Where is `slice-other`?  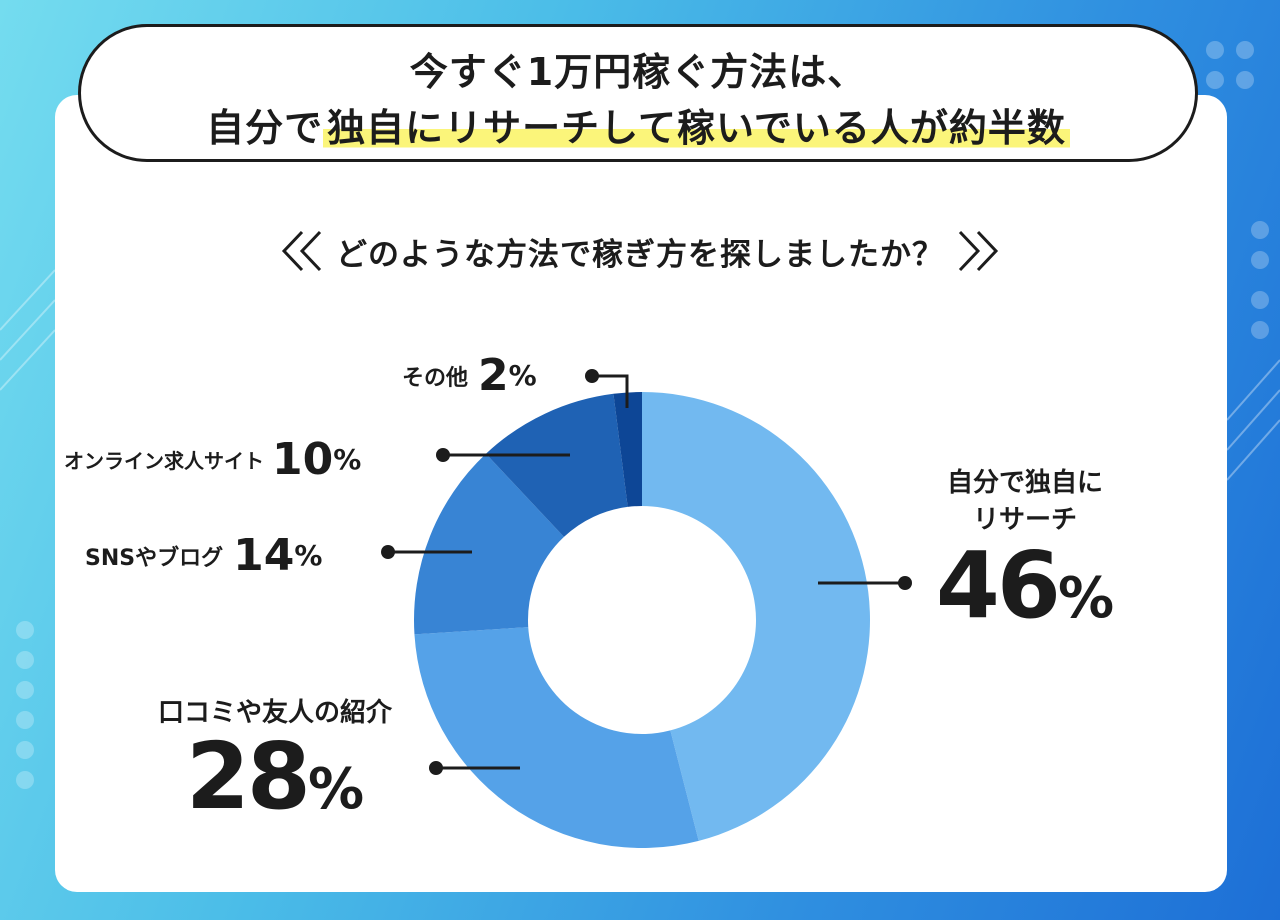 slice-other is located at coordinates (627, 449).